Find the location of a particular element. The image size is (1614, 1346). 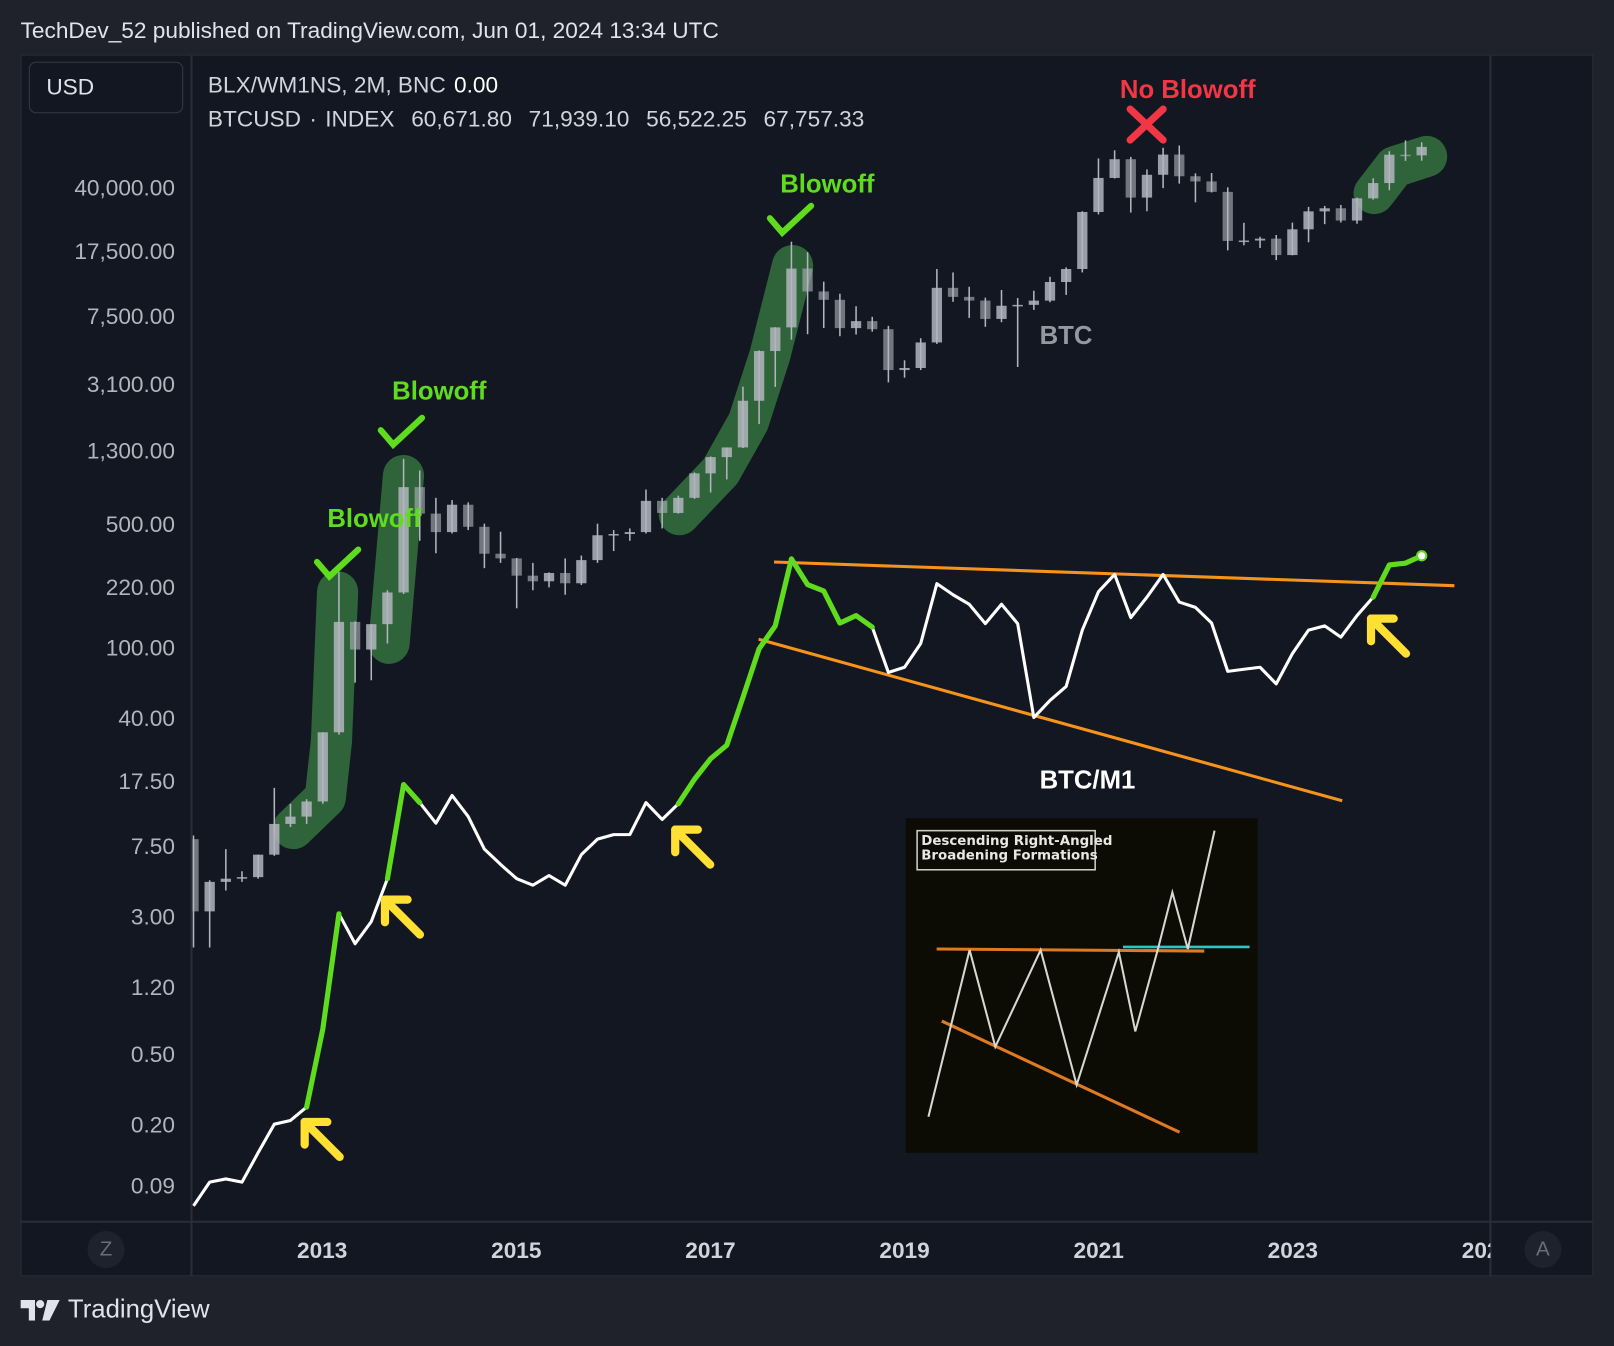

legend-high: 71,939.10 is located at coordinates (579, 119).